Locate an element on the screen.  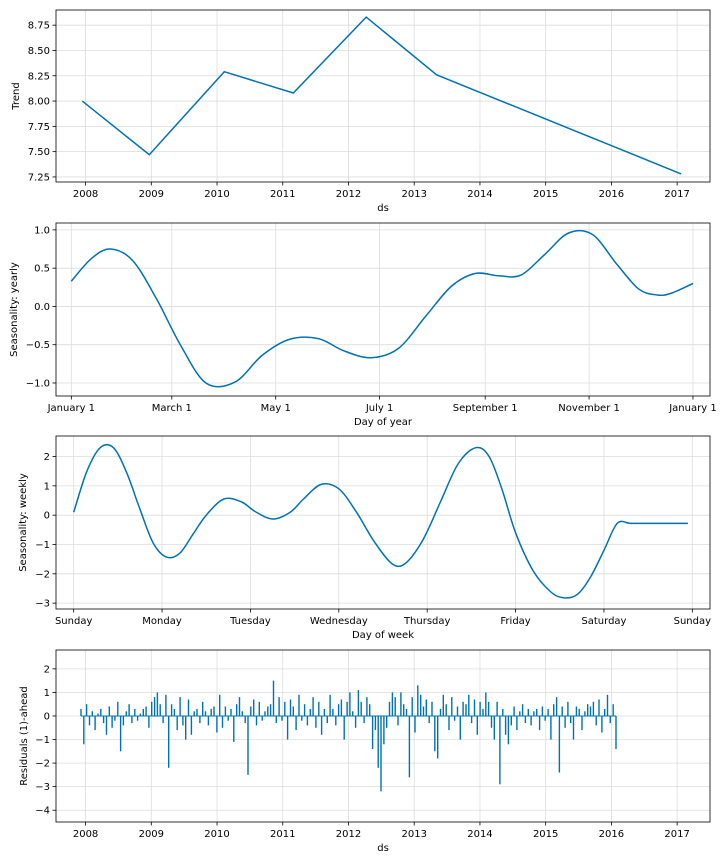
y-tick-label: −1 is located at coordinates (42, 545).